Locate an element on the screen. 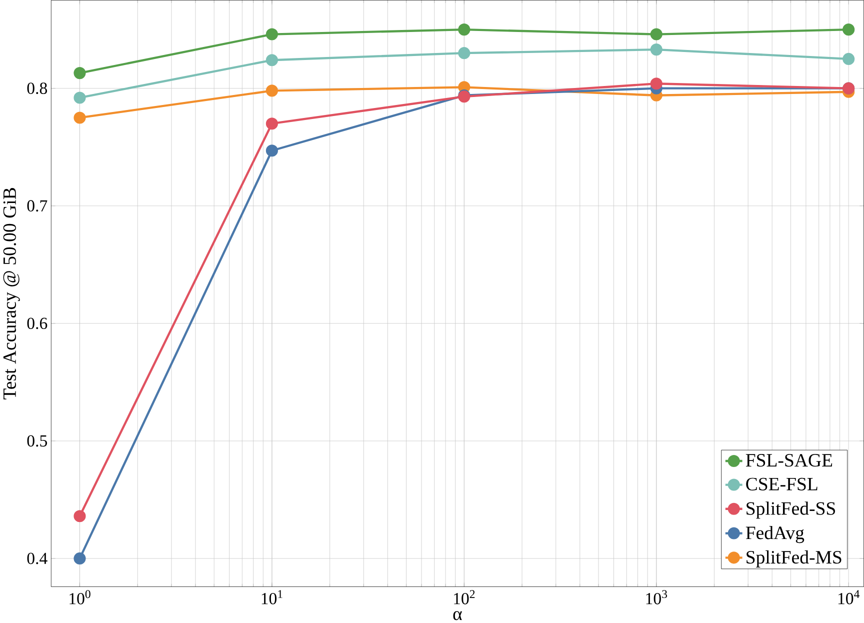  legend-label: SplitFed-MS is located at coordinates (794, 559).